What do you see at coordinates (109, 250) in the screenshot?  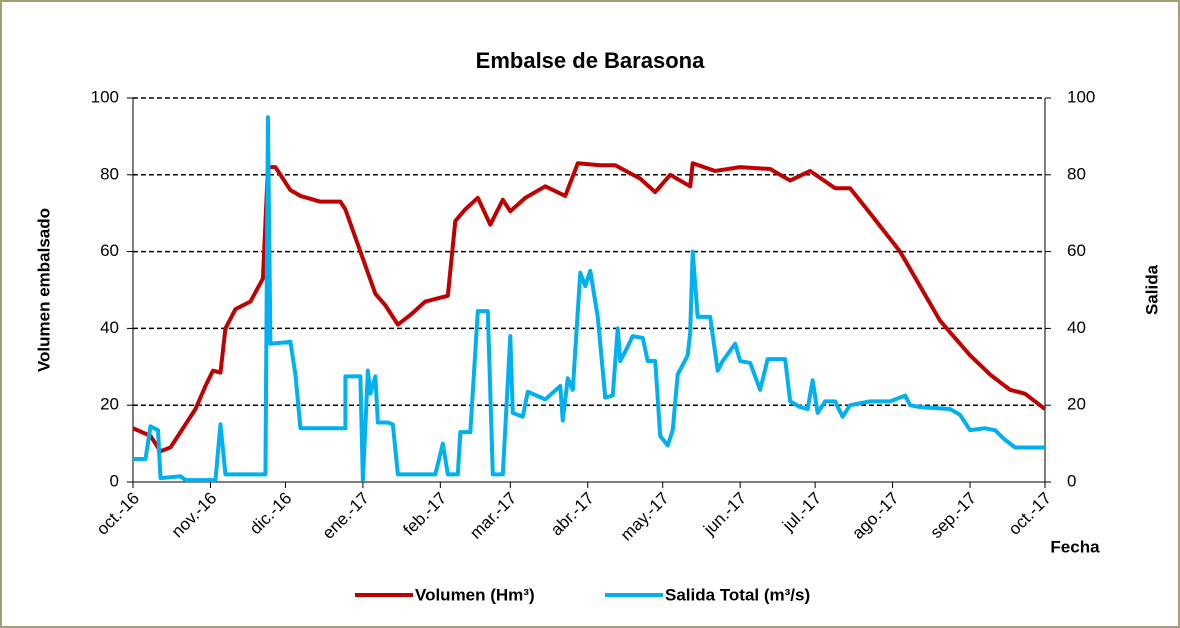 I see `y-tick-label: 60` at bounding box center [109, 250].